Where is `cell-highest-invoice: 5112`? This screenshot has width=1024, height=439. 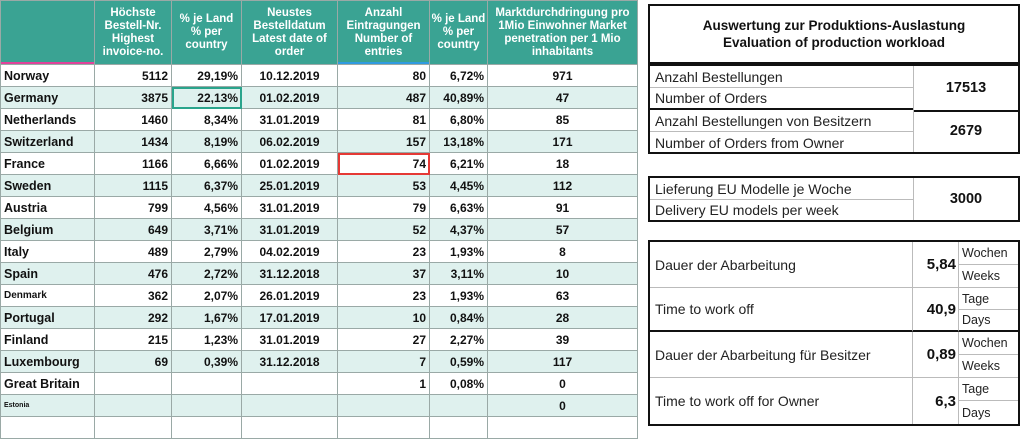
cell-highest-invoice: 5112 is located at coordinates (133, 75).